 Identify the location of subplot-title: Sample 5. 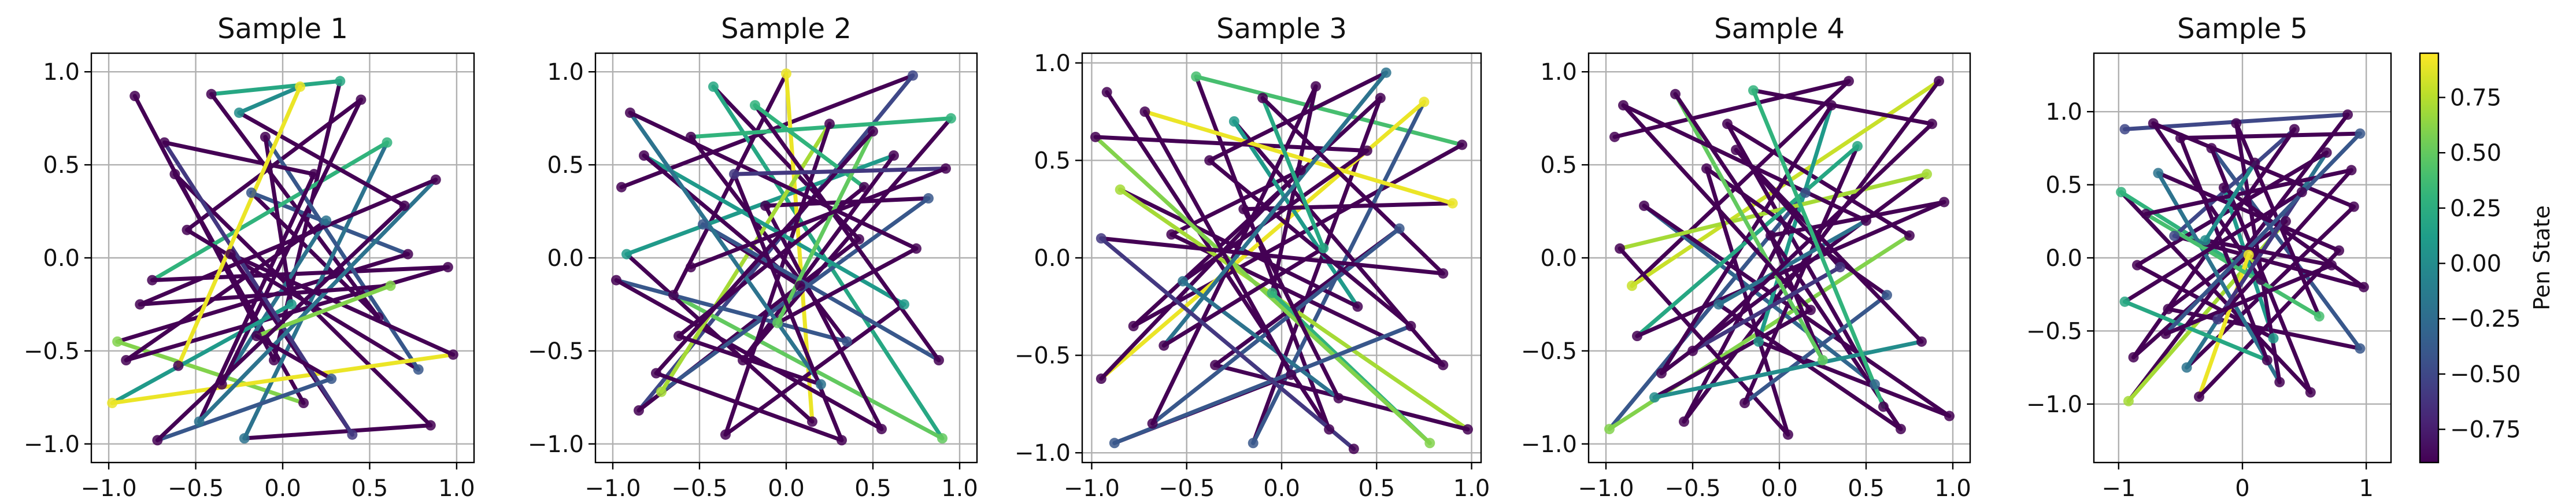
(2242, 29).